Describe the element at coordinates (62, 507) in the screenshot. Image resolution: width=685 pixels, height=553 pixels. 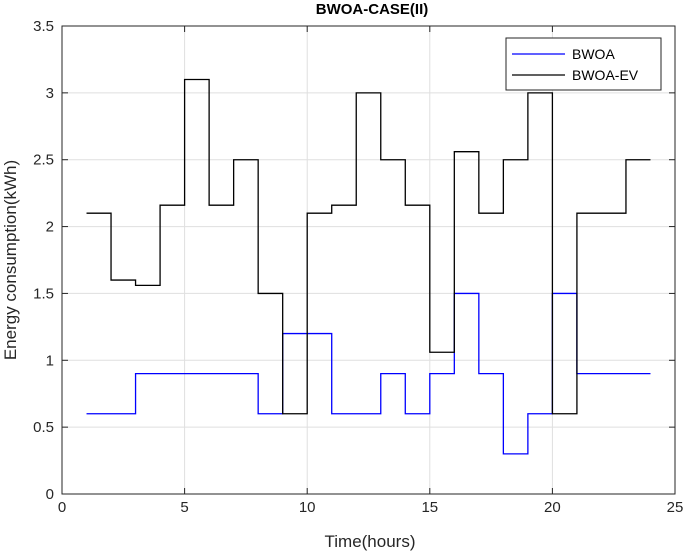
I see `x-tick-label: 0` at that location.